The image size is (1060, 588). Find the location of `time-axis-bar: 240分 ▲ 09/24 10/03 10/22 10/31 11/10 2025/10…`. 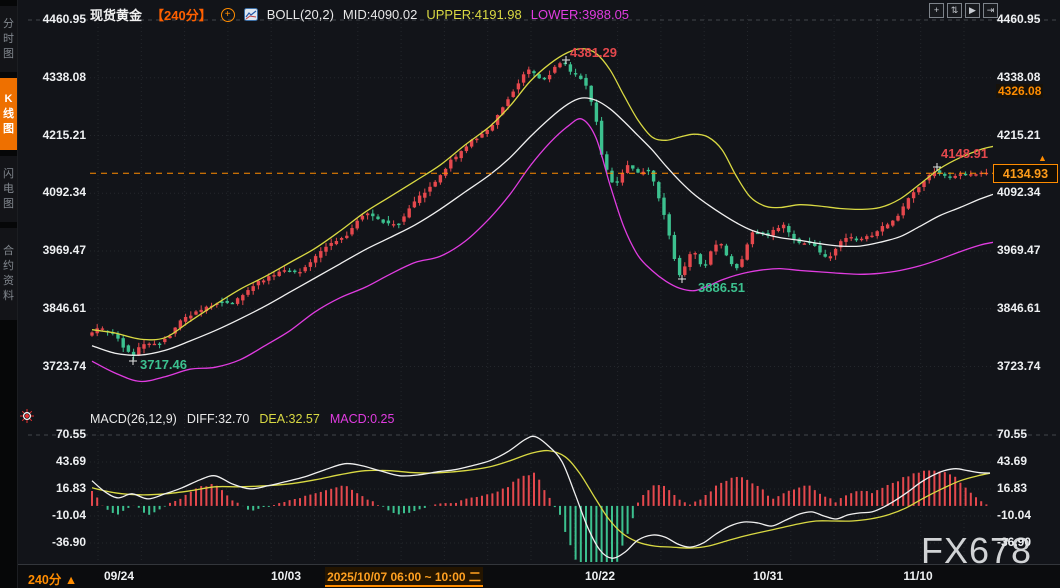

time-axis-bar: 240分 ▲ 09/24 10/03 10/22 10/31 11/10 2025/10… is located at coordinates (530, 576).